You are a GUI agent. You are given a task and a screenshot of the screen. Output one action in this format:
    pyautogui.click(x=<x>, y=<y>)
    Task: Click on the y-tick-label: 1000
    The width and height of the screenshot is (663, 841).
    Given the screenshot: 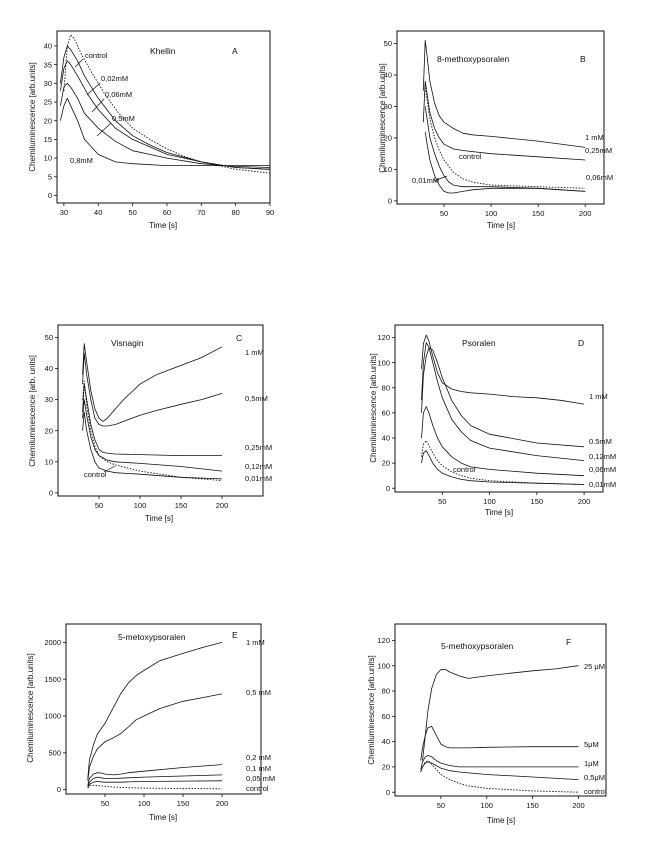 What is the action you would take?
    pyautogui.click(x=52, y=716)
    